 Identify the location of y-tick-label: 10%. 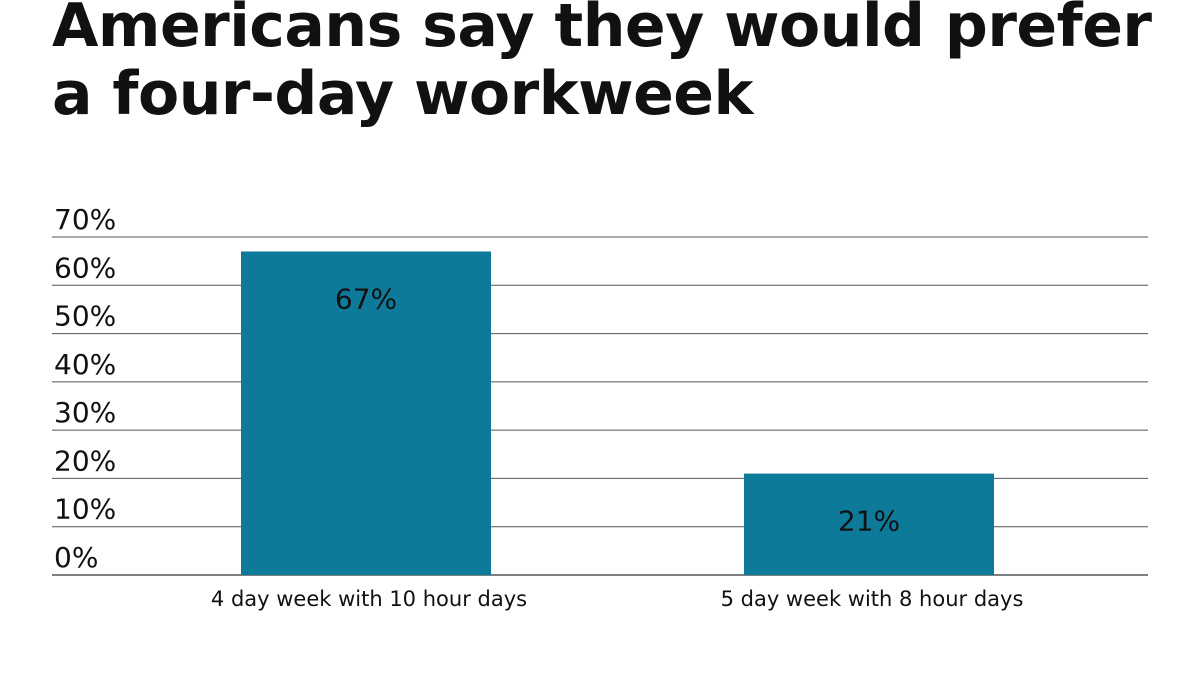
(85, 509).